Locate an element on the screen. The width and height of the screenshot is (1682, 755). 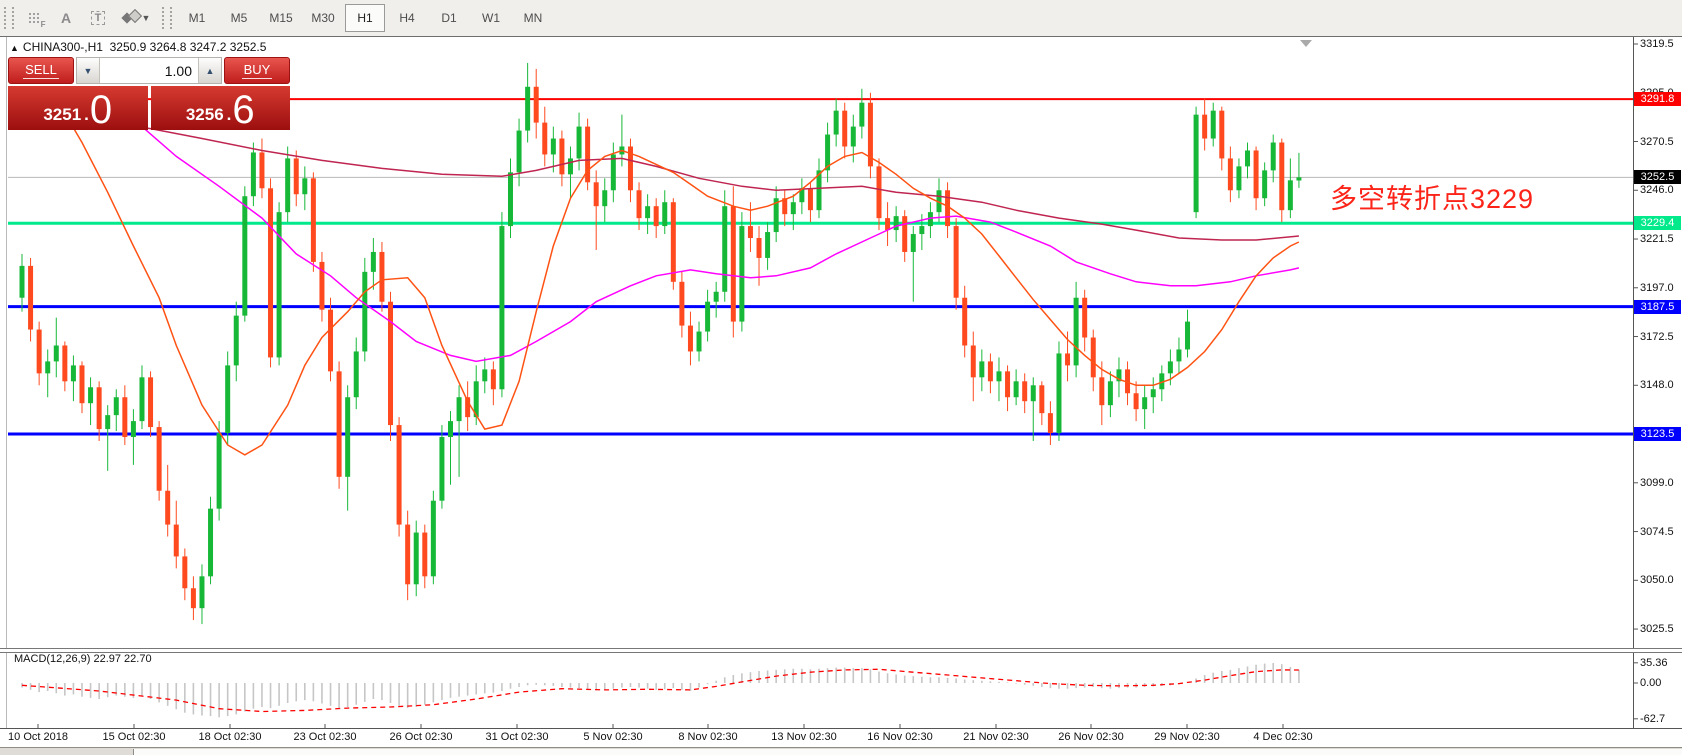
timeframe-button-h4: H4 is located at coordinates (407, 18).